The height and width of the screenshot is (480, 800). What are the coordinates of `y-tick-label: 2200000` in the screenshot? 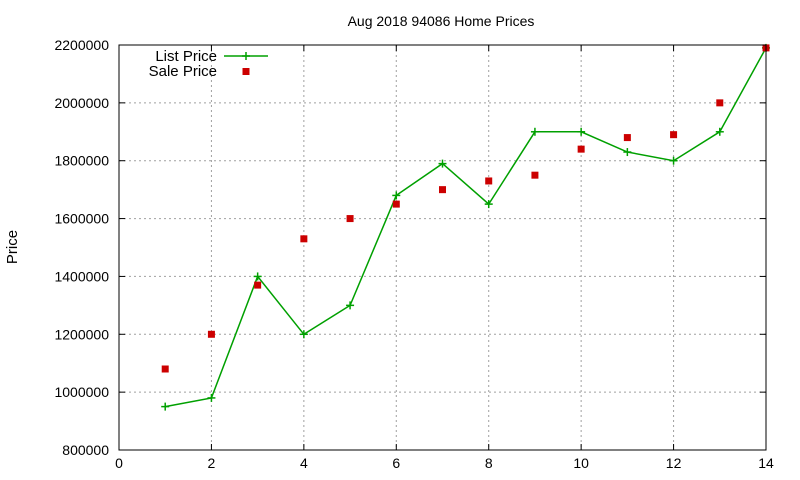 It's located at (81, 45).